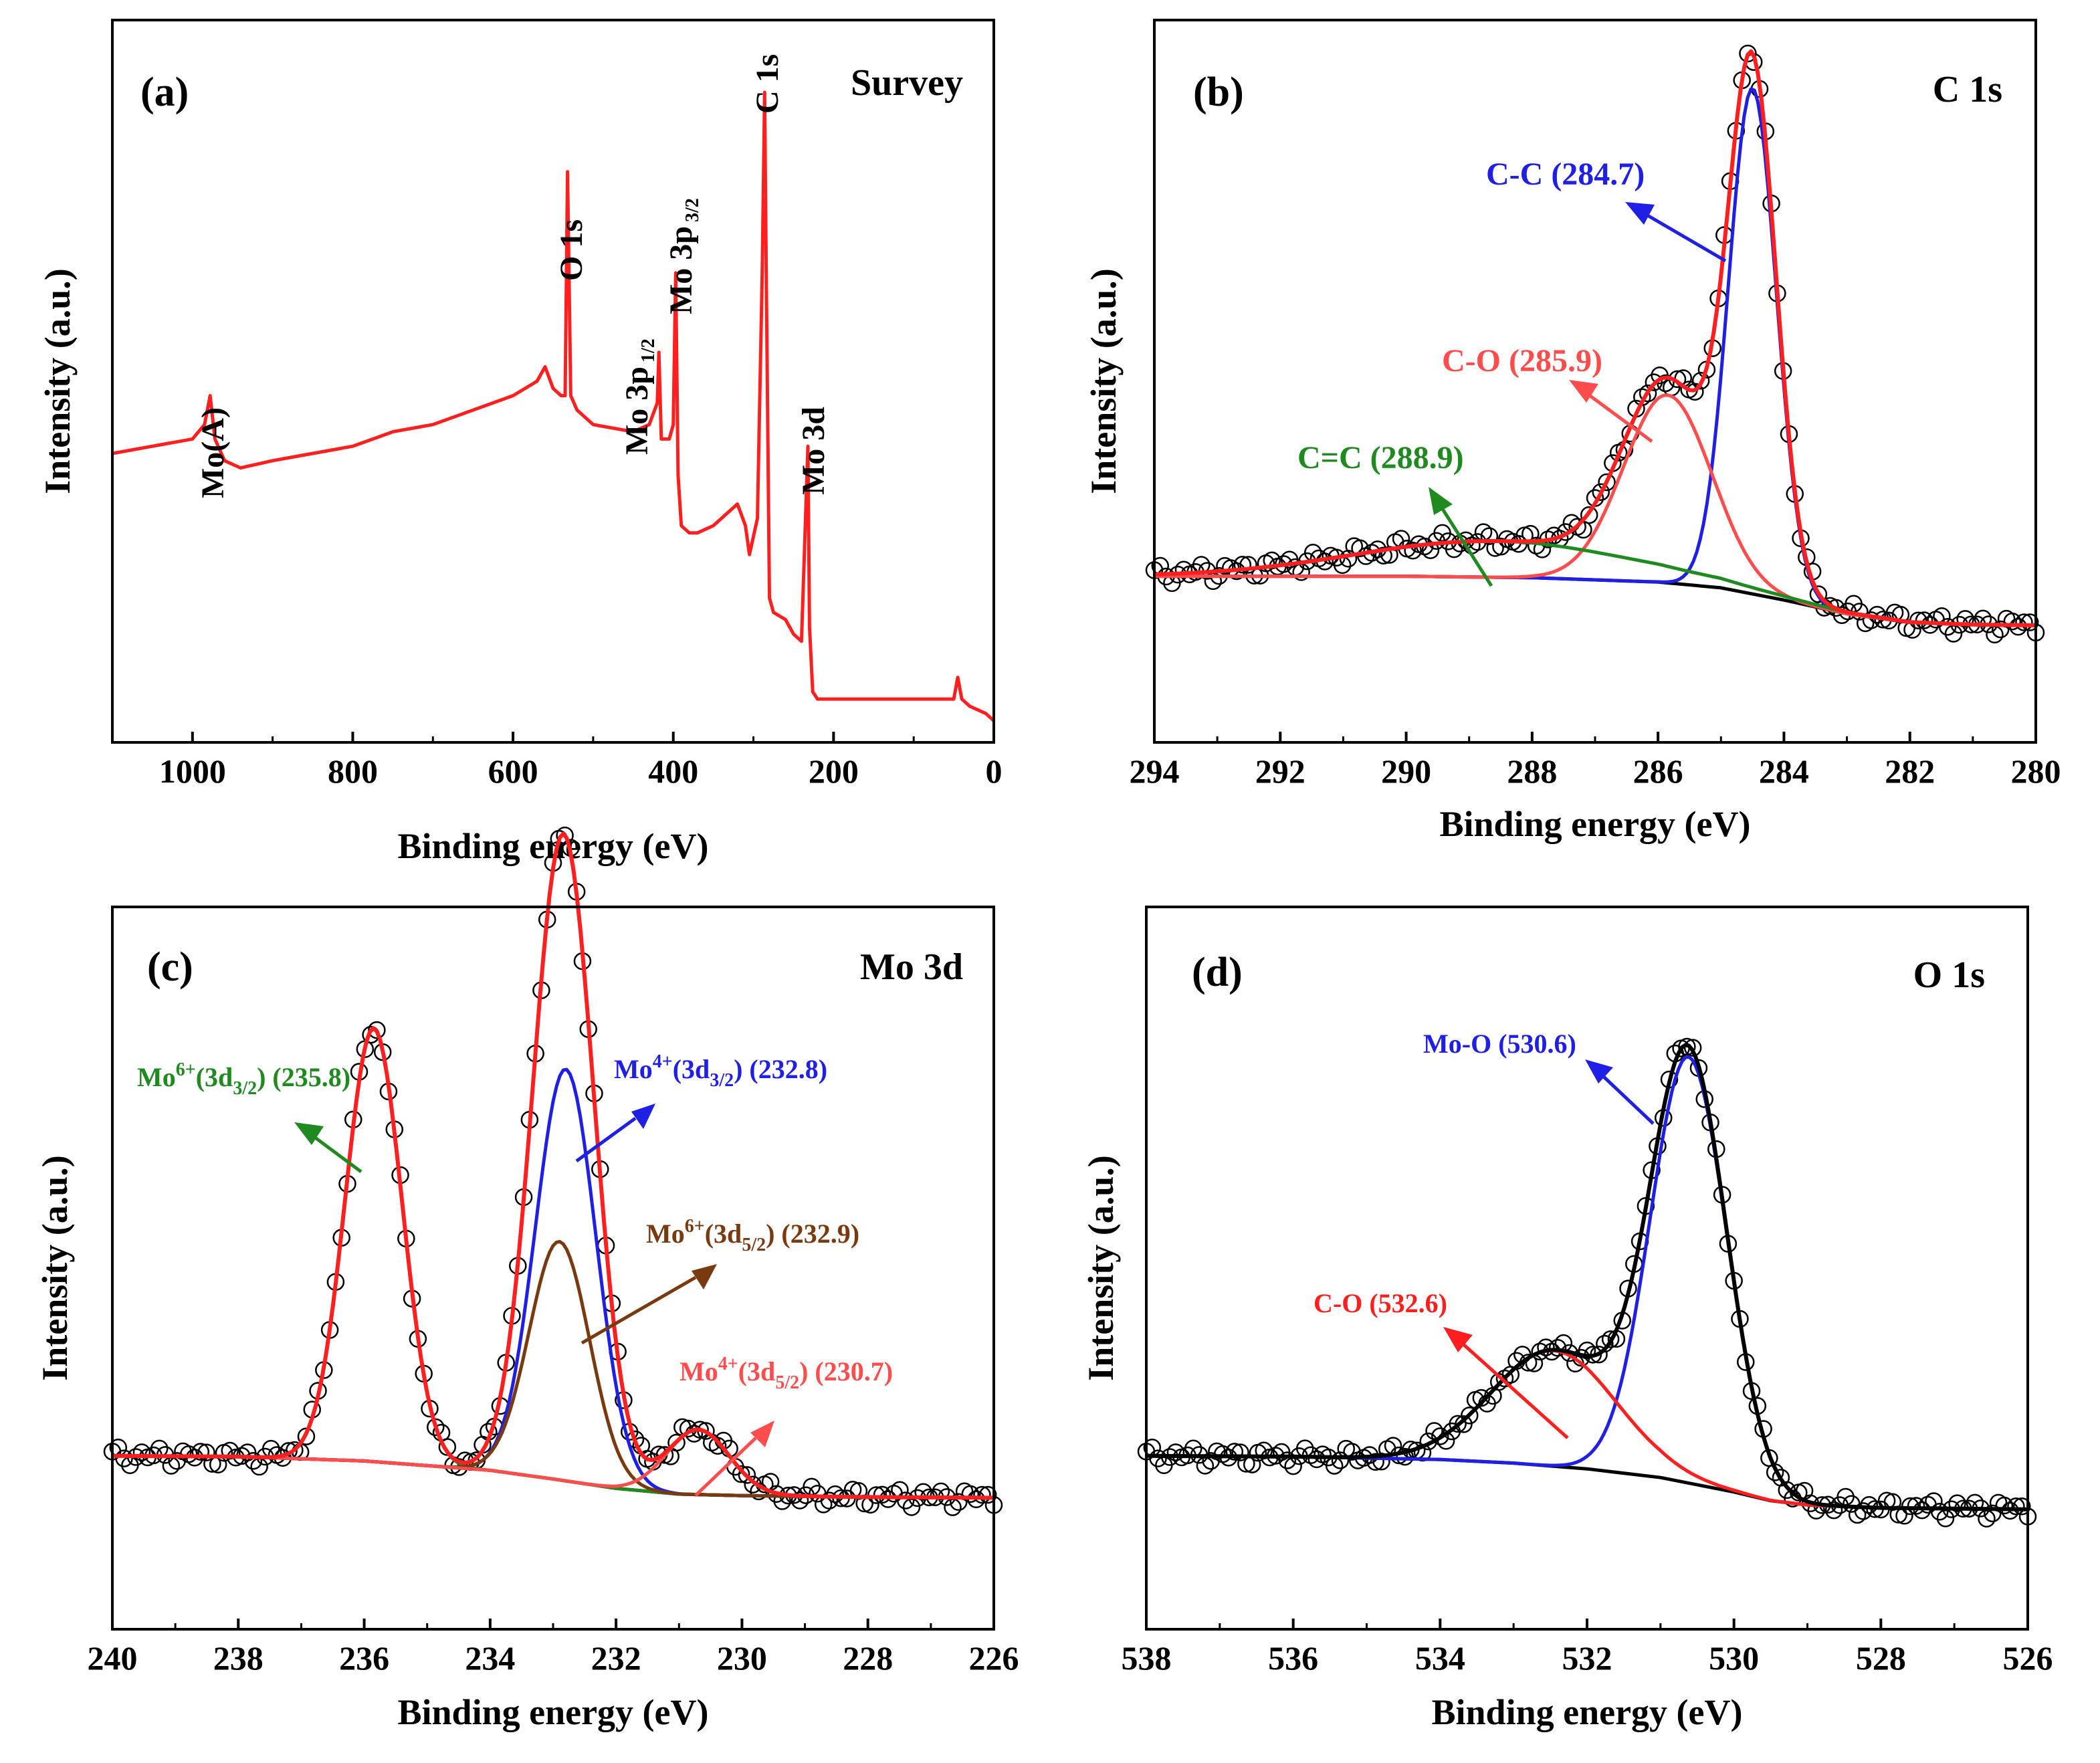 Image resolution: width=2100 pixels, height=1763 pixels. I want to click on label-mo6-3d32: Mo6+(3d3/2) (235.8), so click(243, 1079).